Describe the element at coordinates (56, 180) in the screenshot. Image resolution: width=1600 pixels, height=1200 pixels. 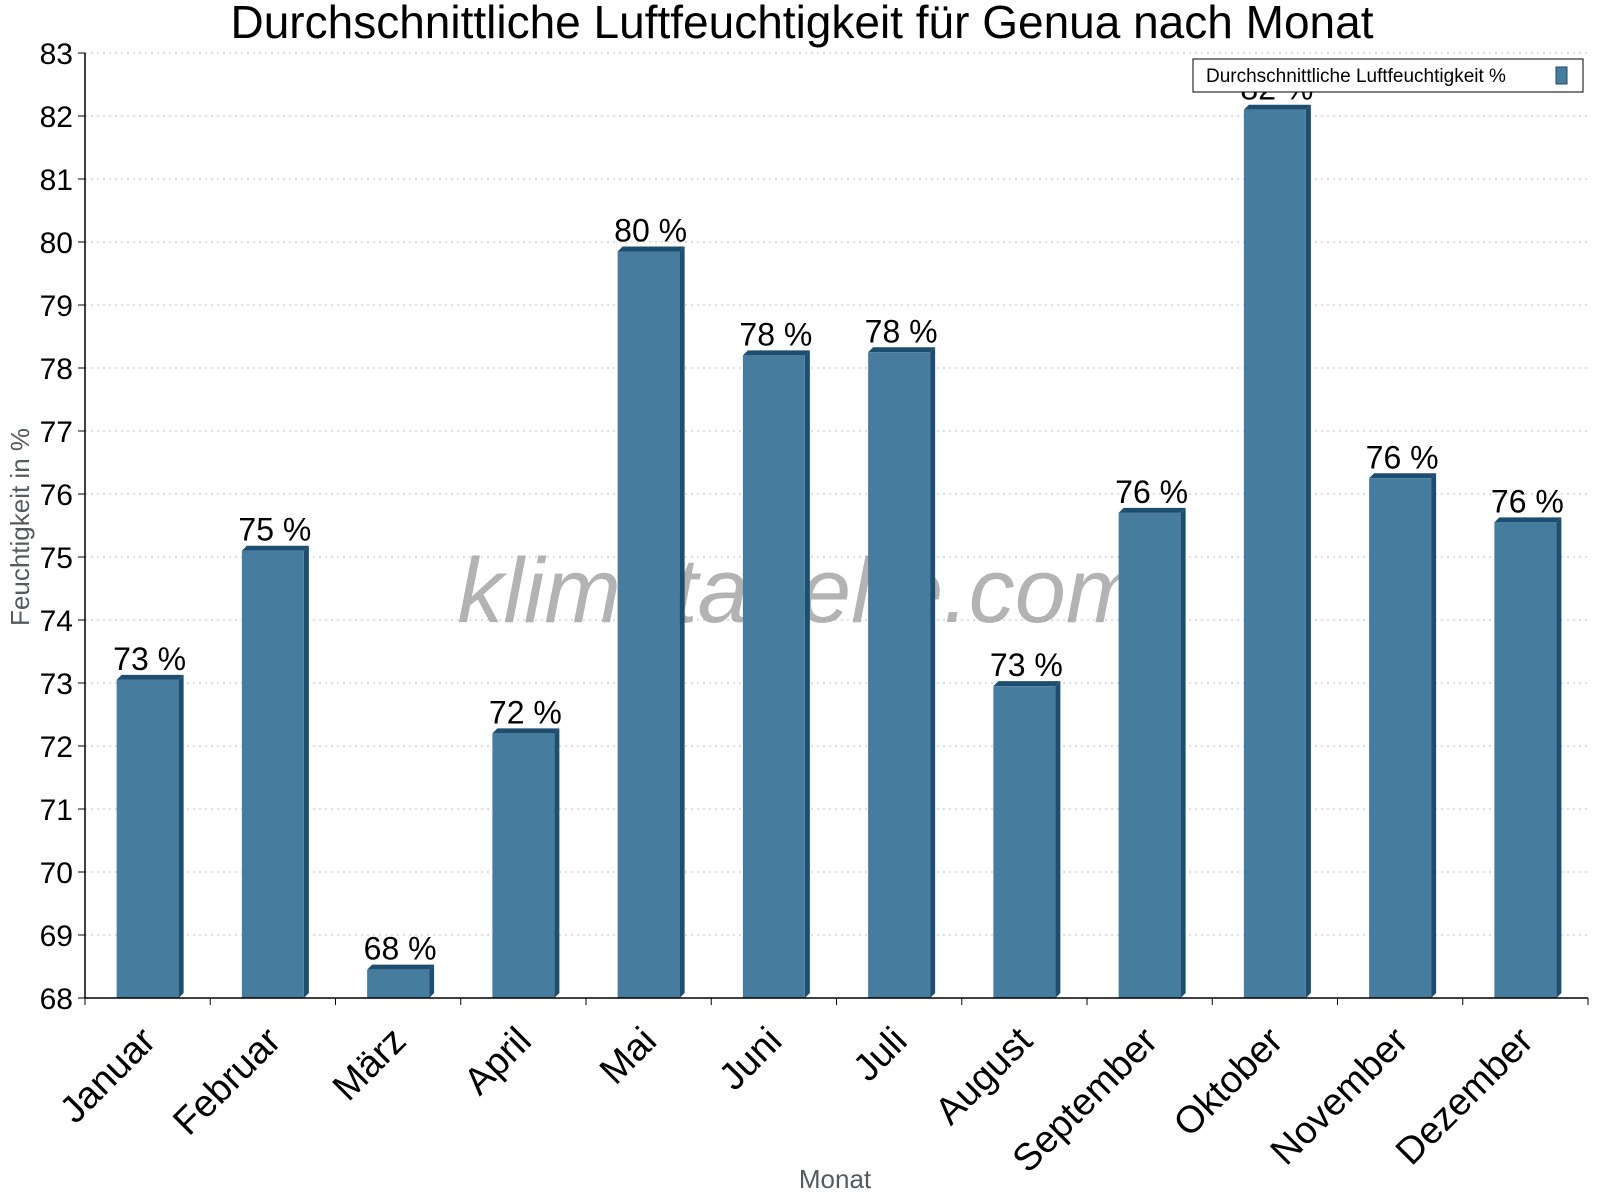
I see `y-tick-label: 81` at that location.